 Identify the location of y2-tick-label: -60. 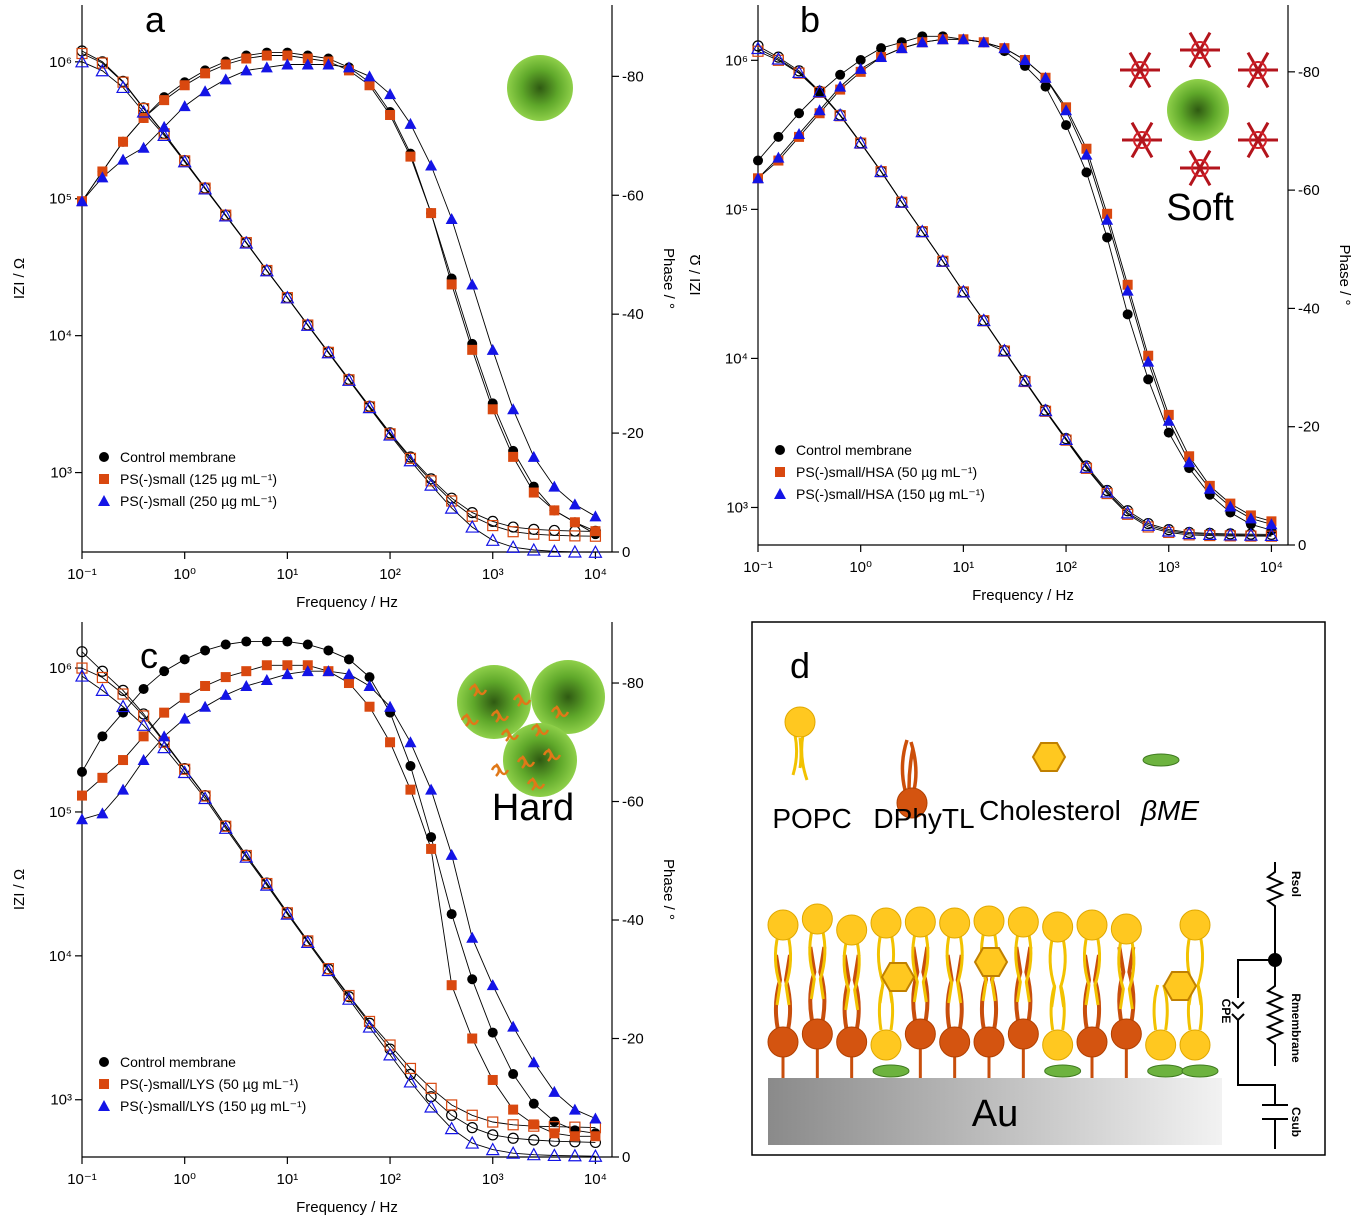
(1309, 190).